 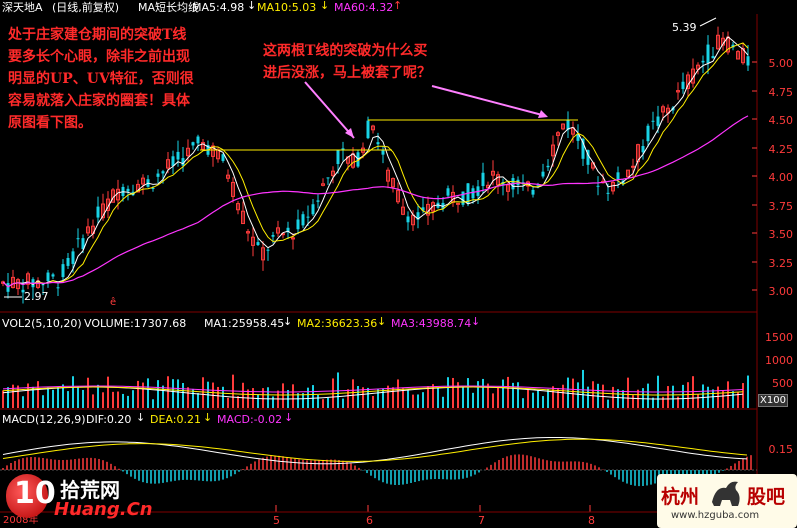 What do you see at coordinates (90, 490) in the screenshot?
I see `logo-left-brand: 拾荒网` at bounding box center [90, 490].